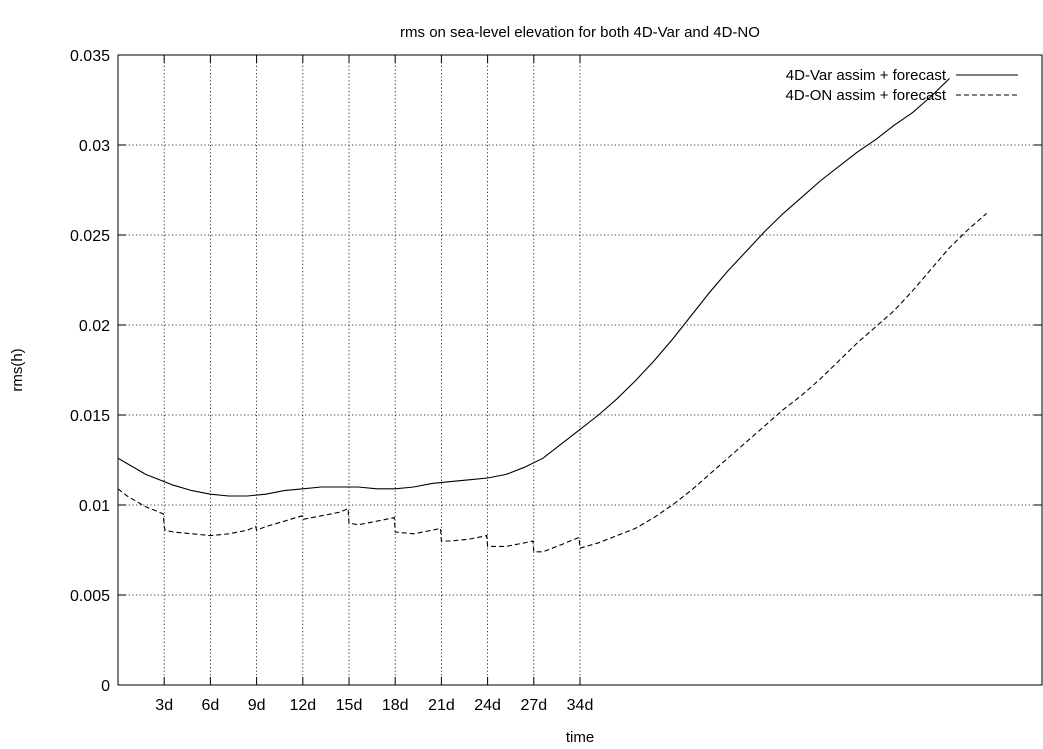 This screenshot has height=749, width=1043. I want to click on y-tick-label: 0.035, so click(90, 56).